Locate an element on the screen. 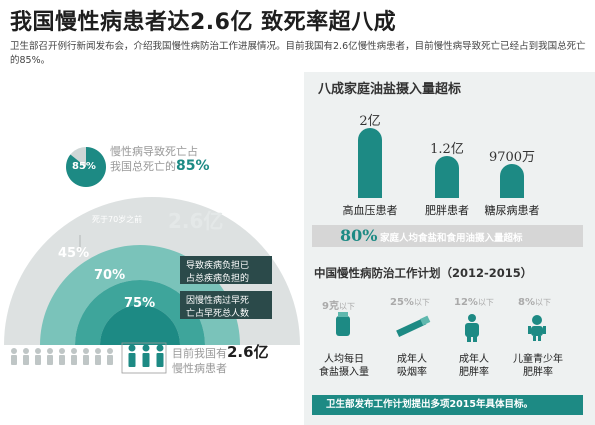 The width and height of the screenshot is (595, 425). plan-title: 中国慢性病防治工作计划（2012-2015） is located at coordinates (423, 273).